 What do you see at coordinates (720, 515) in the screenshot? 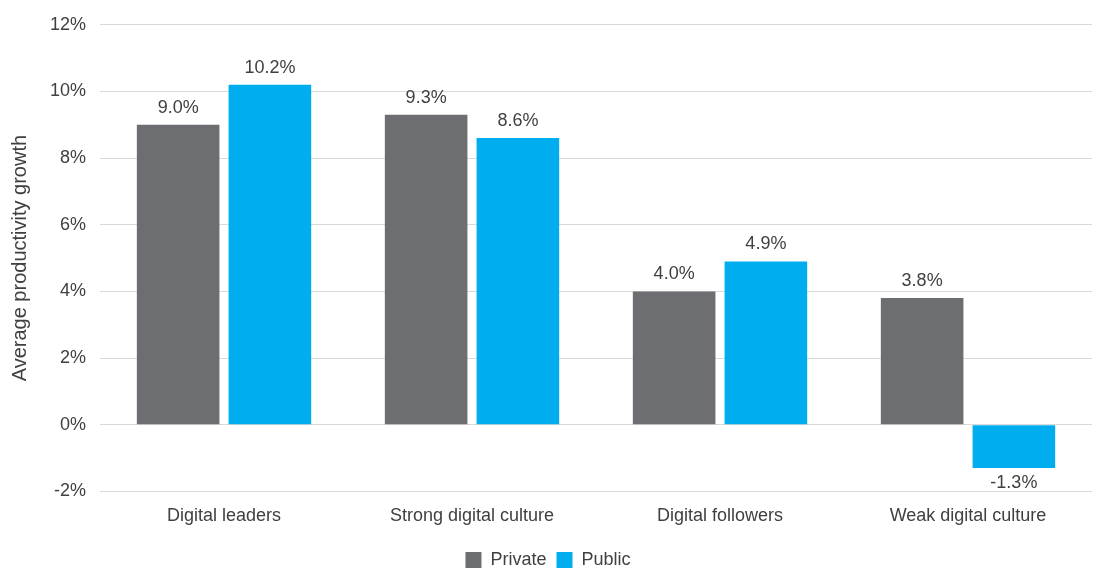
I see `x-tick-label: Digital followers` at bounding box center [720, 515].